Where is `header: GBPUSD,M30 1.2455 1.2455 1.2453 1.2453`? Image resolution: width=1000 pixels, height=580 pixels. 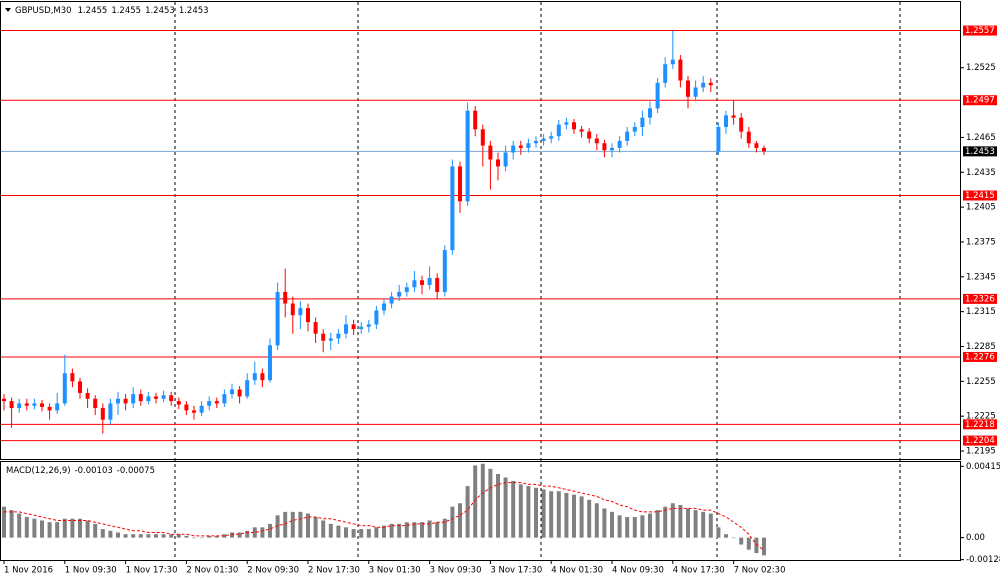
header: GBPUSD,M30 1.2455 1.2455 1.2453 1.2453 is located at coordinates (112, 11).